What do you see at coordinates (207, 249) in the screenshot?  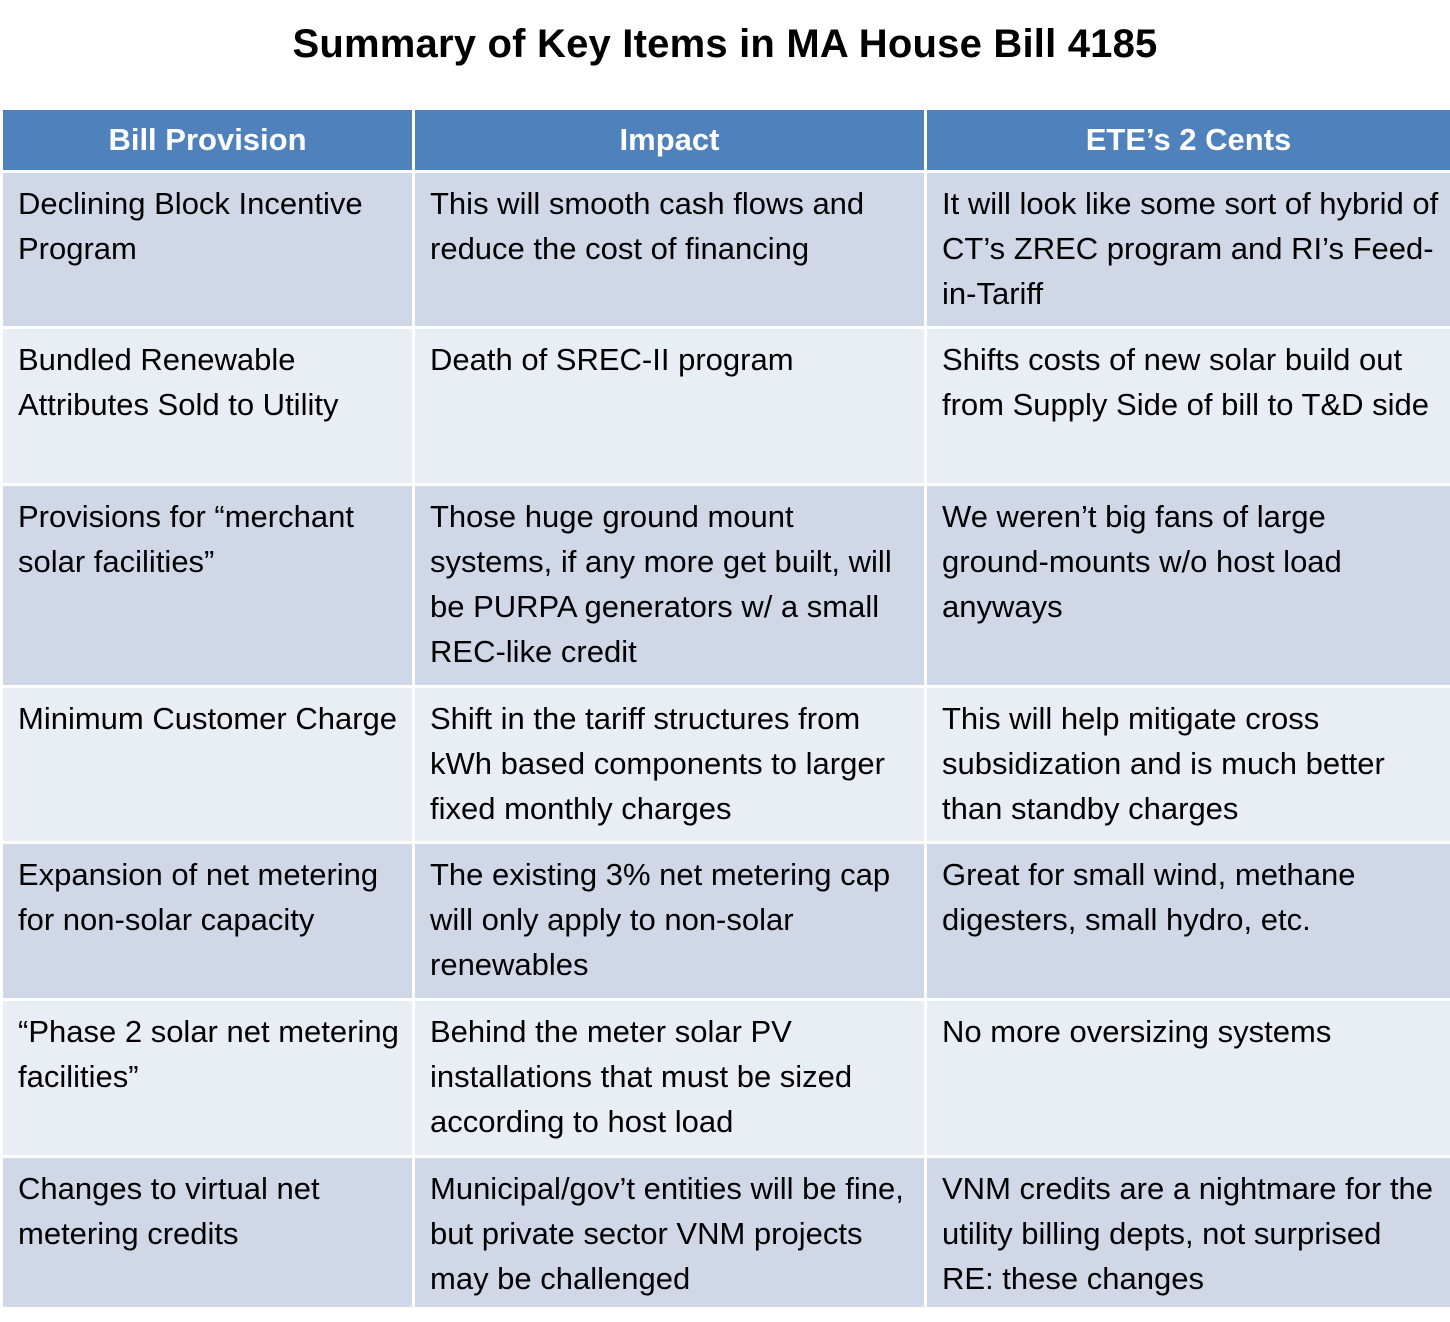 I see `cell-bill-provision: Declining Block Incentive Program` at bounding box center [207, 249].